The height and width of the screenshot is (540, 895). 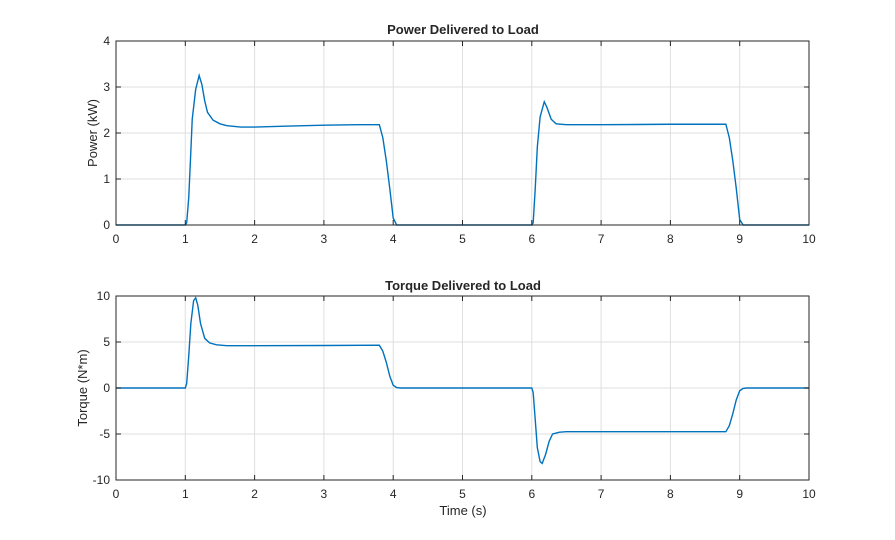 I want to click on torque-y-tick-label: -10, so click(x=102, y=480).